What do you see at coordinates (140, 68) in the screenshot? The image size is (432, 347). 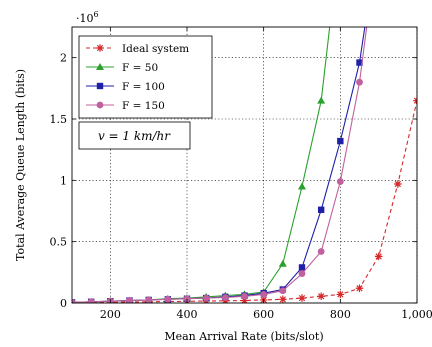 I see `legend-label: F = 50` at bounding box center [140, 68].